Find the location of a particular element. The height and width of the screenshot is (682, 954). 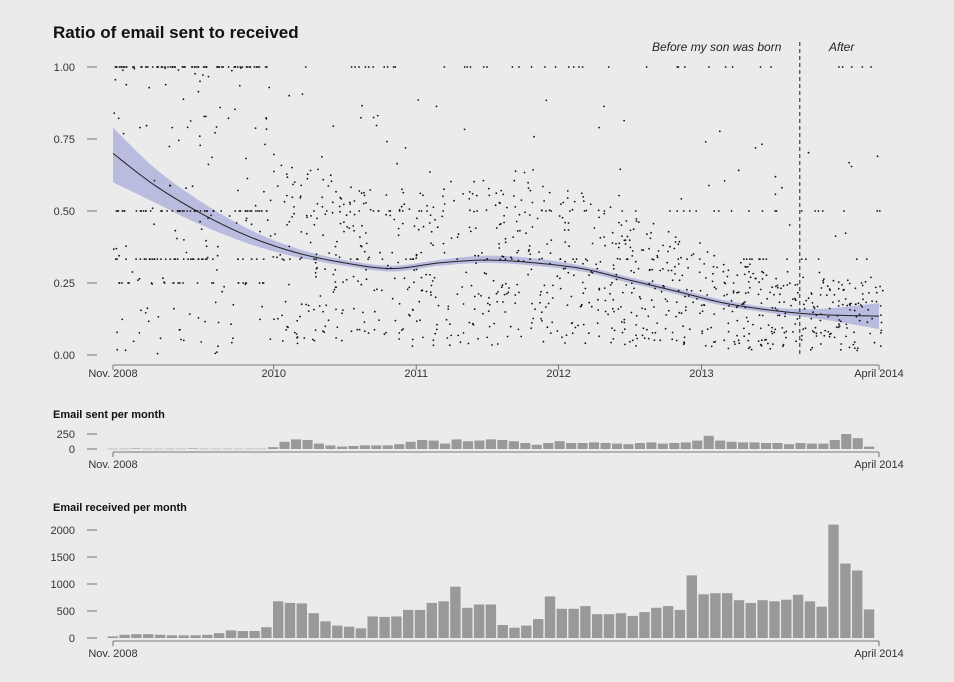

y-tick-label: 1.00 is located at coordinates (64, 68).